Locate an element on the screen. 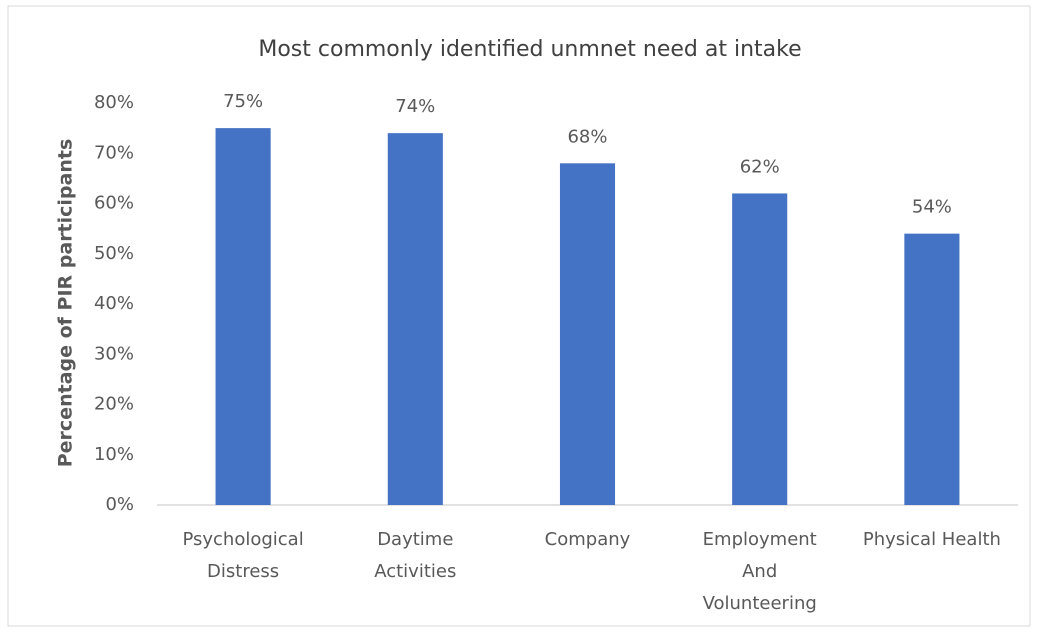 The height and width of the screenshot is (634, 1037). x-tick-label: Company is located at coordinates (588, 539).